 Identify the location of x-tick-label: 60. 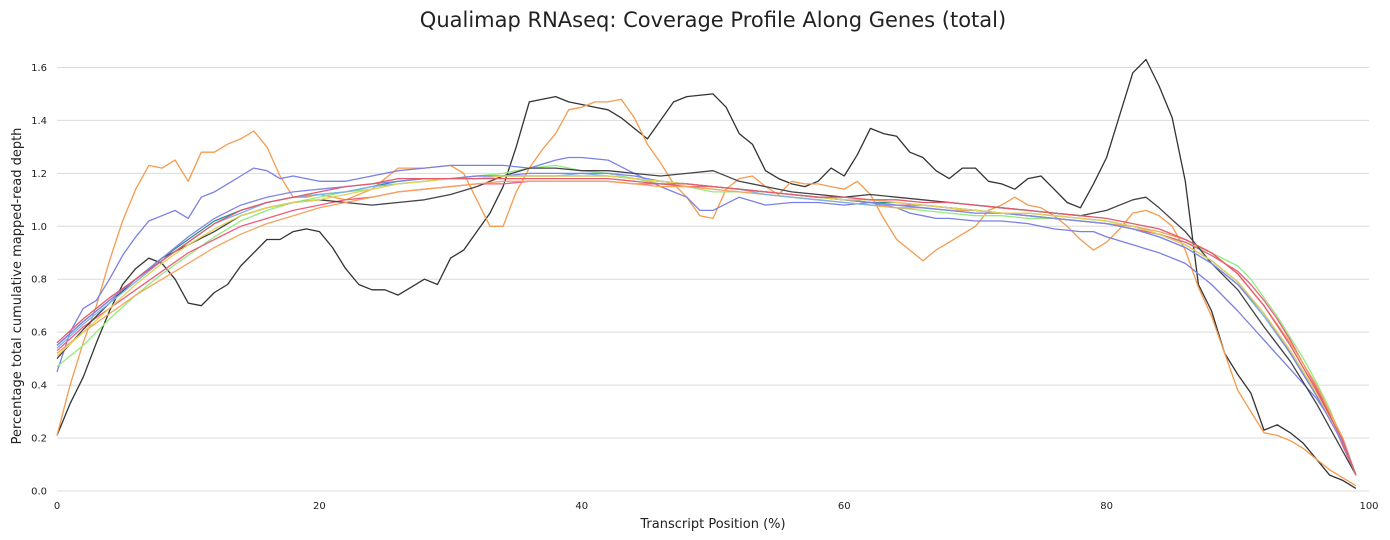
(844, 506).